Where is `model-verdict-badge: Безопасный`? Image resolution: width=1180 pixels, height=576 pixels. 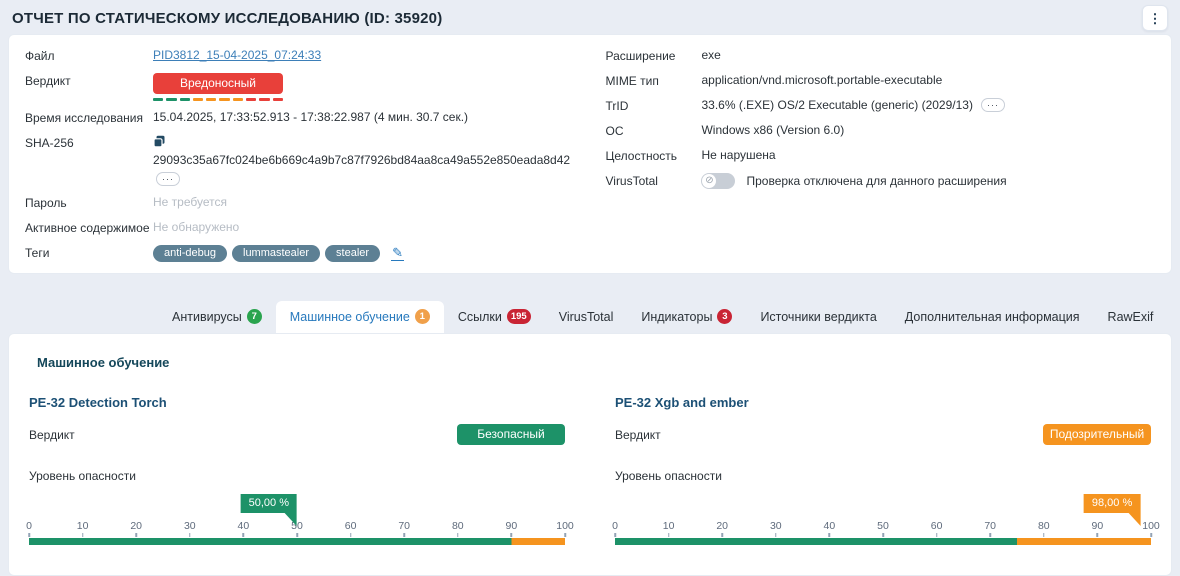 model-verdict-badge: Безопасный is located at coordinates (511, 434).